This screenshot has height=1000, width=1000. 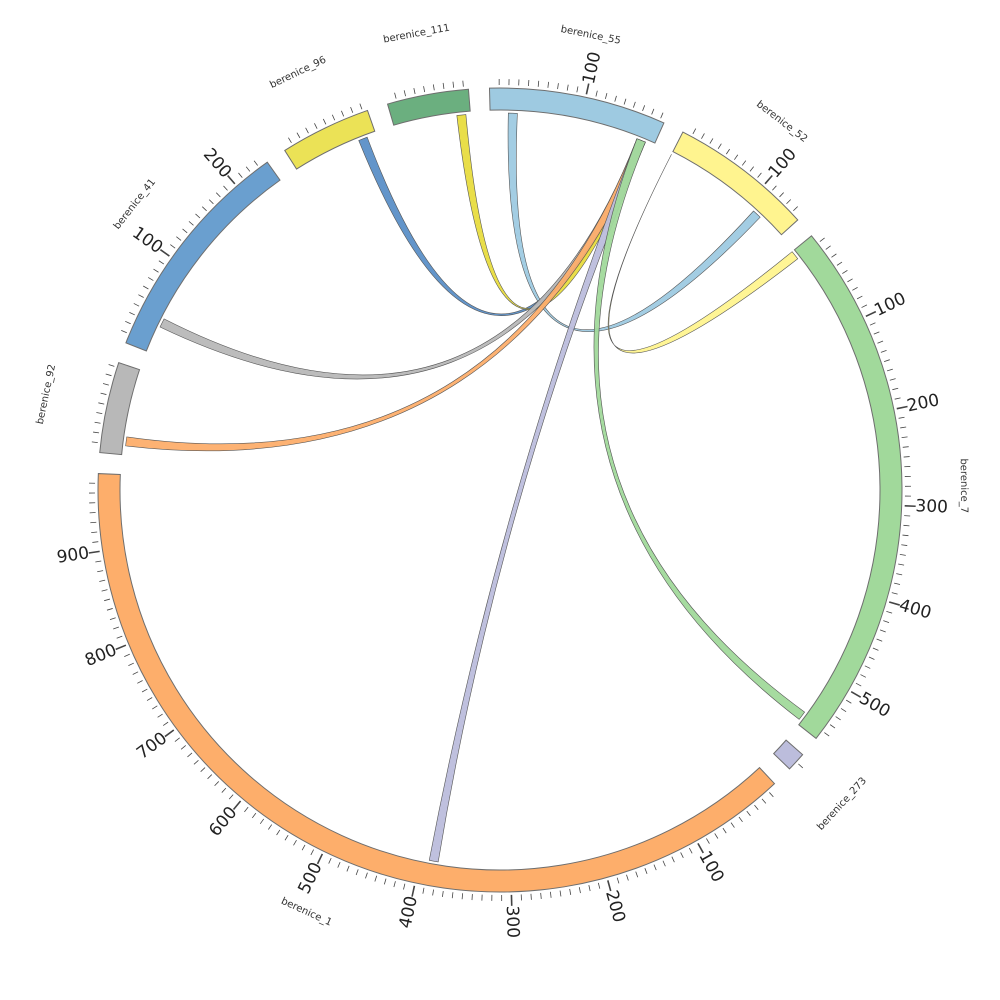 What do you see at coordinates (72, 555) in the screenshot?
I see `tick-label: 900` at bounding box center [72, 555].